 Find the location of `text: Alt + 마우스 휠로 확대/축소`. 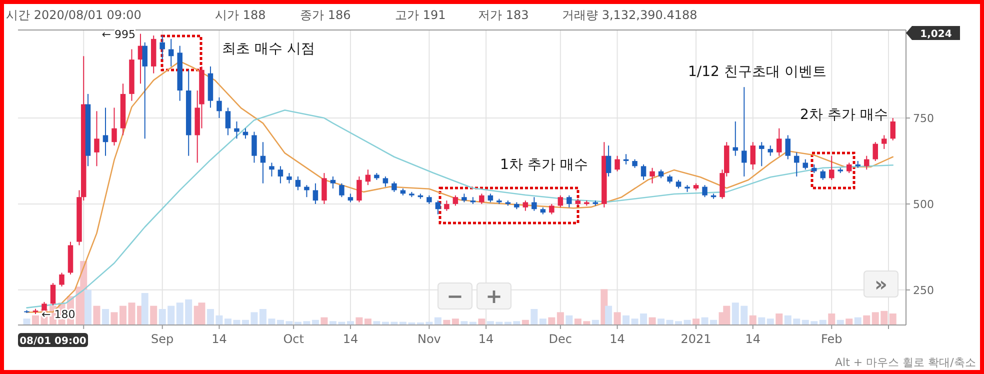

text: Alt + 마우스 휠로 확대/축소 is located at coordinates (905, 362).